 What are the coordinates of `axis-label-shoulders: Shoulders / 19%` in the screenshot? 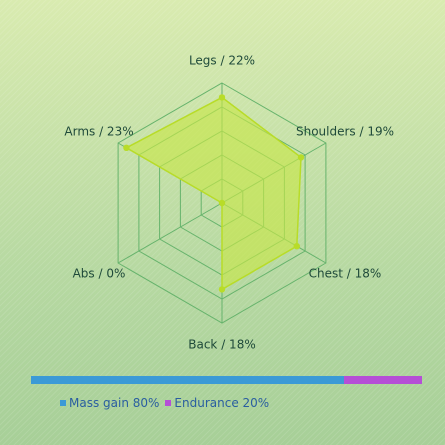 It's located at (345, 132).